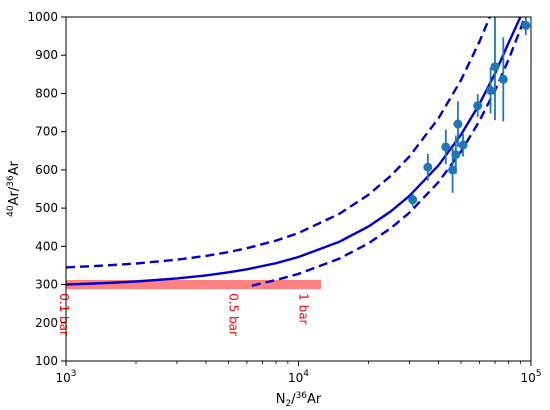  What do you see at coordinates (183, 314) in the screenshot?
I see `annotation-layer: 0.1 bar 0.5 bar 1 bar` at bounding box center [183, 314].